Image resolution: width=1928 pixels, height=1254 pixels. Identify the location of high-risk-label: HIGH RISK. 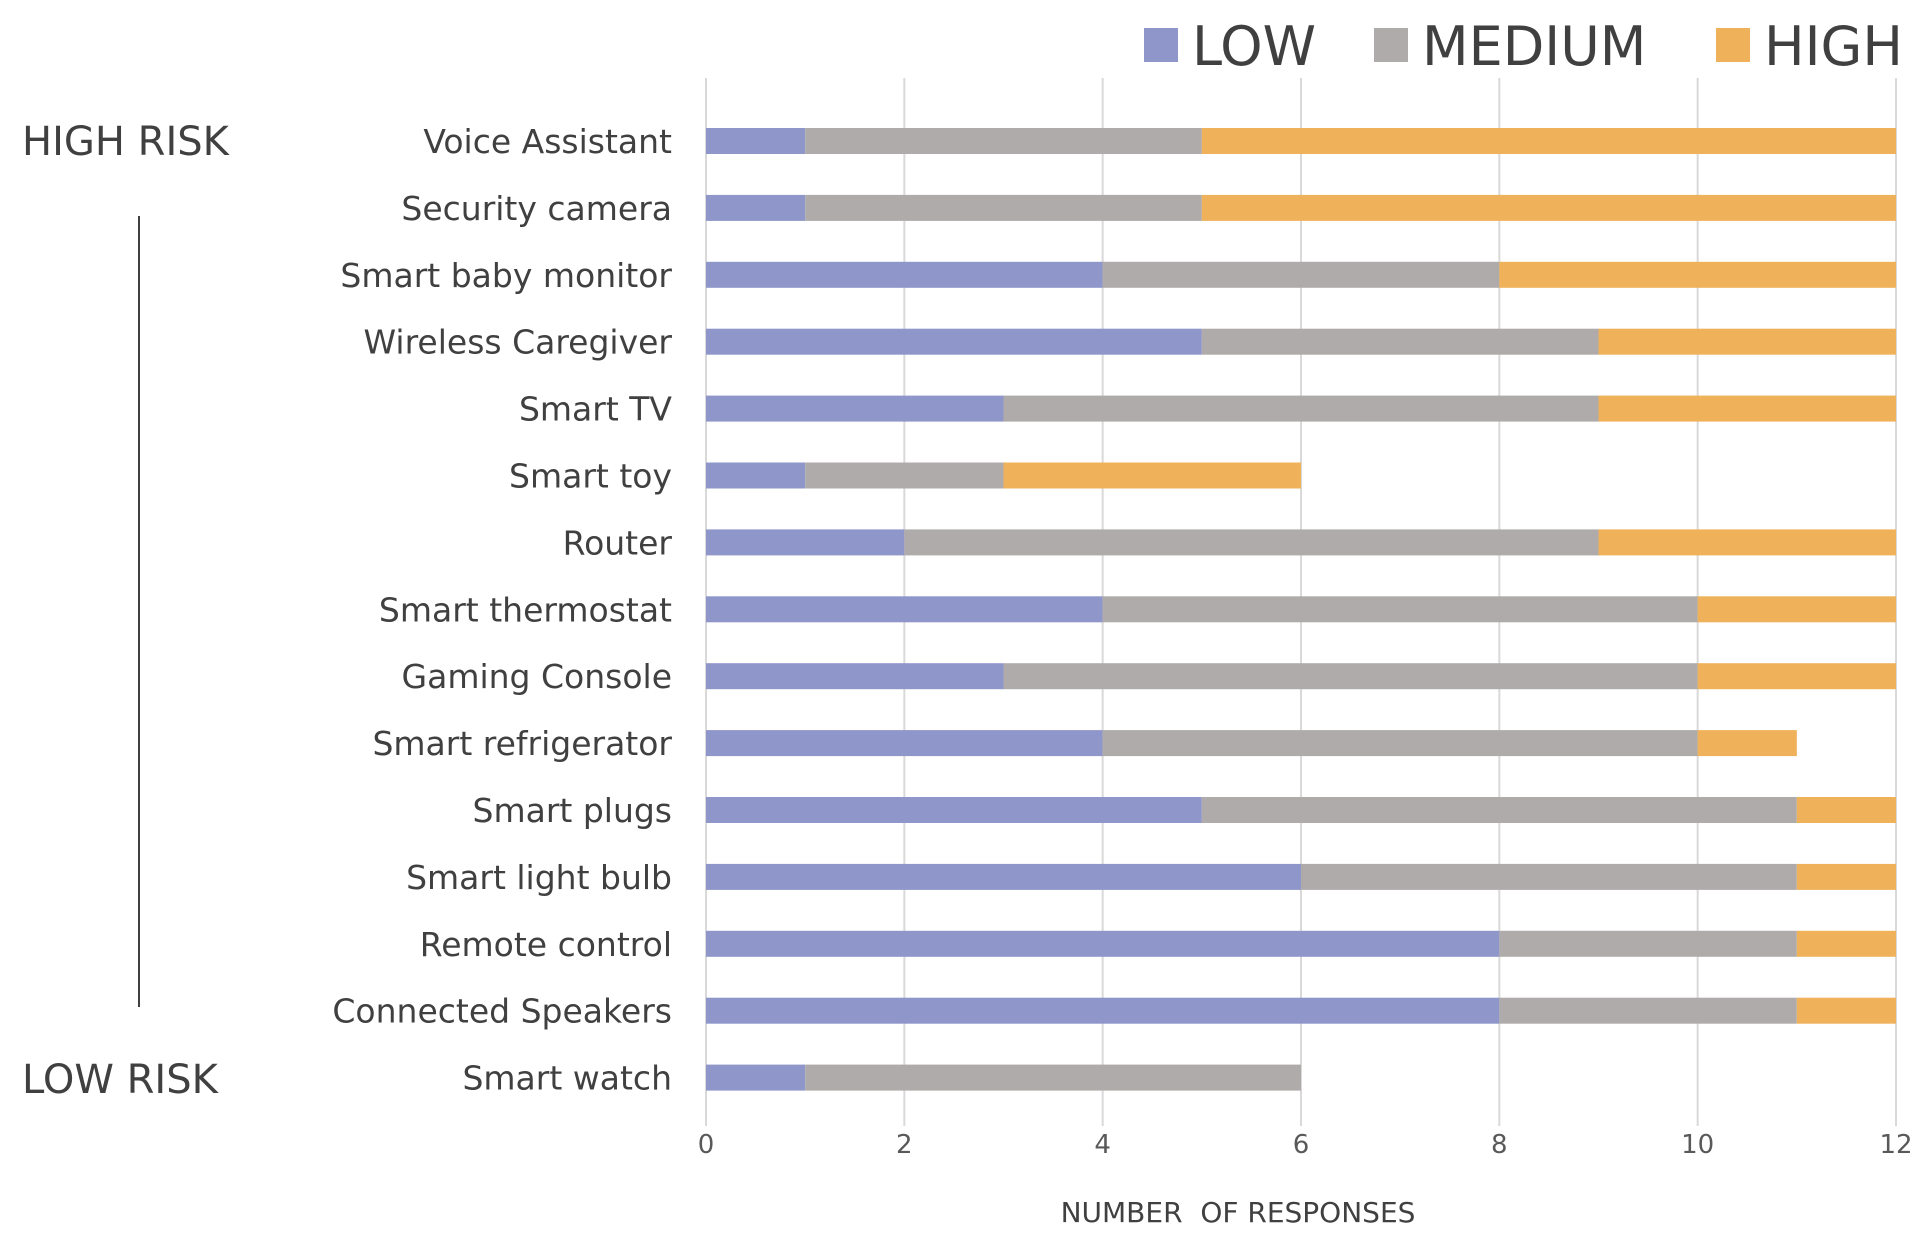
(126, 142).